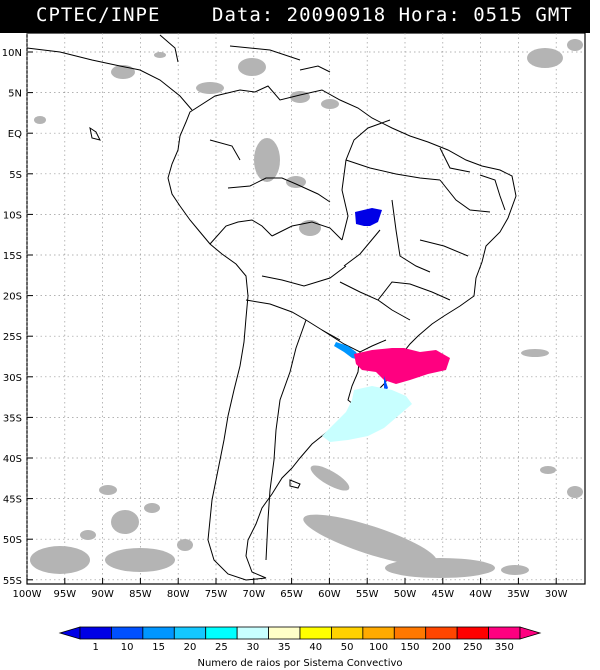 The image size is (600, 670). What do you see at coordinates (405, 594) in the screenshot?
I see `lon-label: 50W` at bounding box center [405, 594].